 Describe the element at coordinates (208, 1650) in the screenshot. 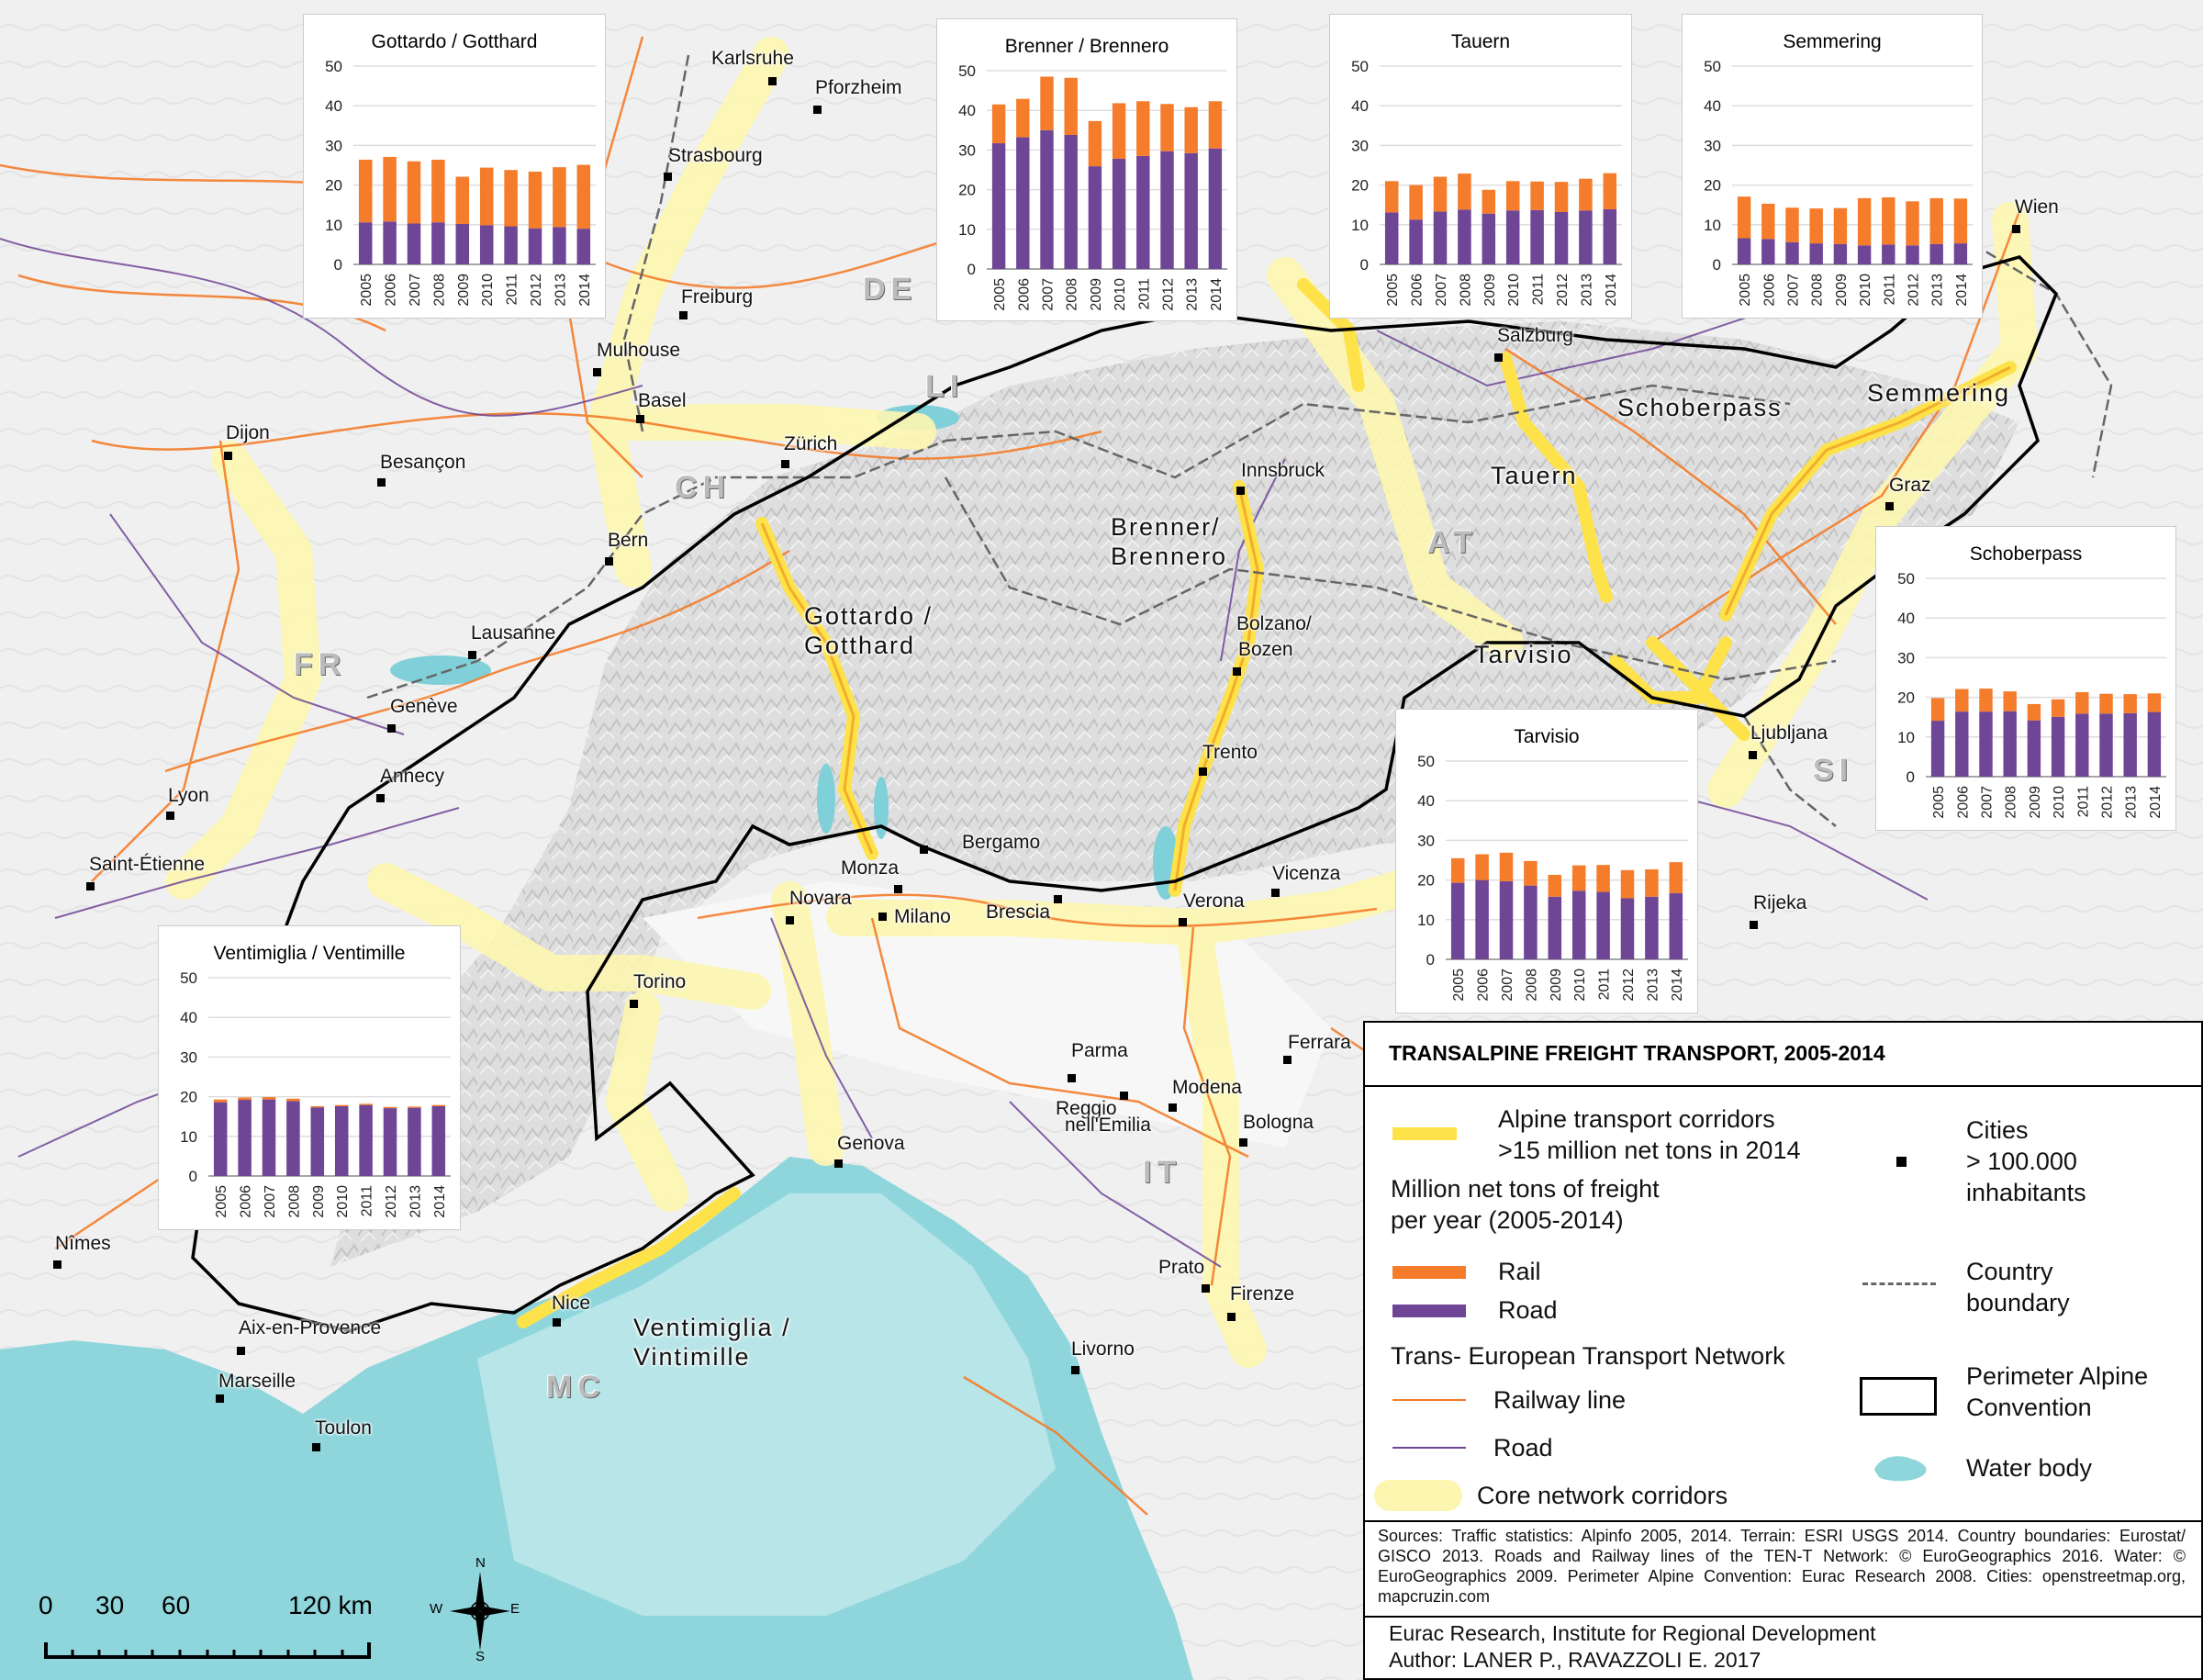

I see `scale-bar-line` at that location.